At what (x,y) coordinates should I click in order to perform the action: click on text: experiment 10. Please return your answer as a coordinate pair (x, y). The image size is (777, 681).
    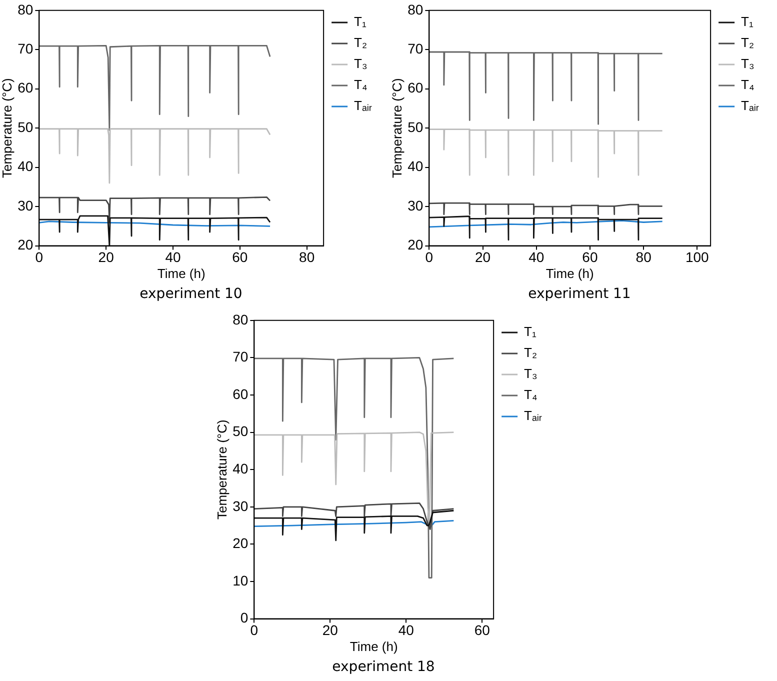
    Looking at the image, I should click on (191, 294).